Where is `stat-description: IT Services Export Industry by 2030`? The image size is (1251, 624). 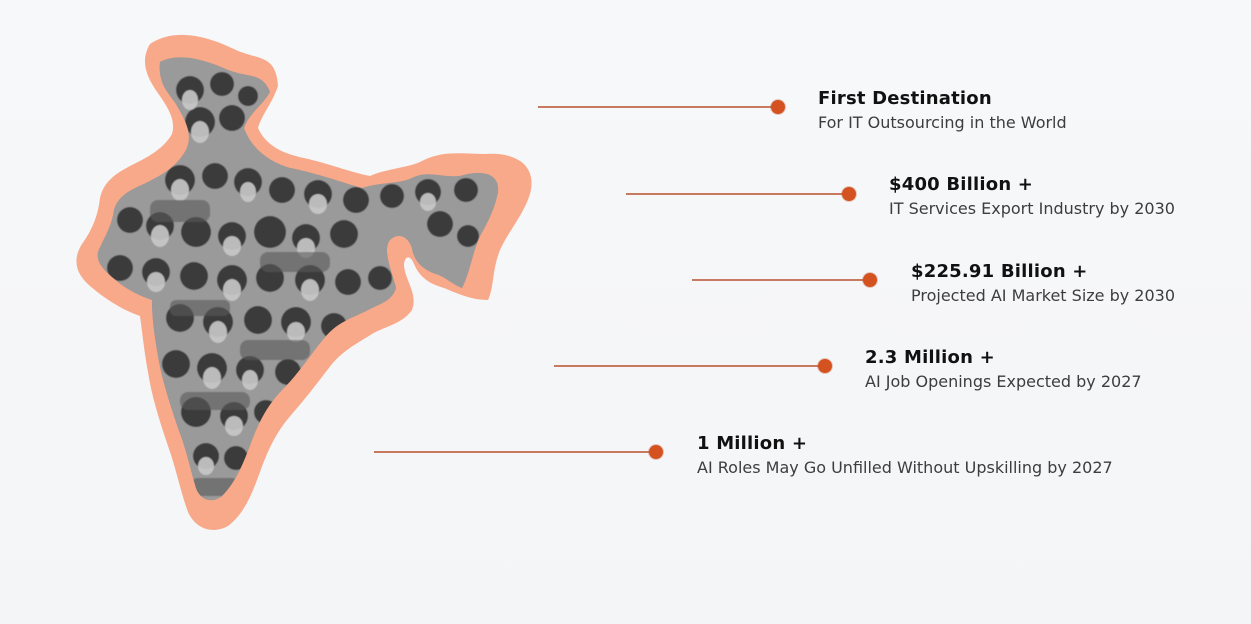 stat-description: IT Services Export Industry by 2030 is located at coordinates (1032, 208).